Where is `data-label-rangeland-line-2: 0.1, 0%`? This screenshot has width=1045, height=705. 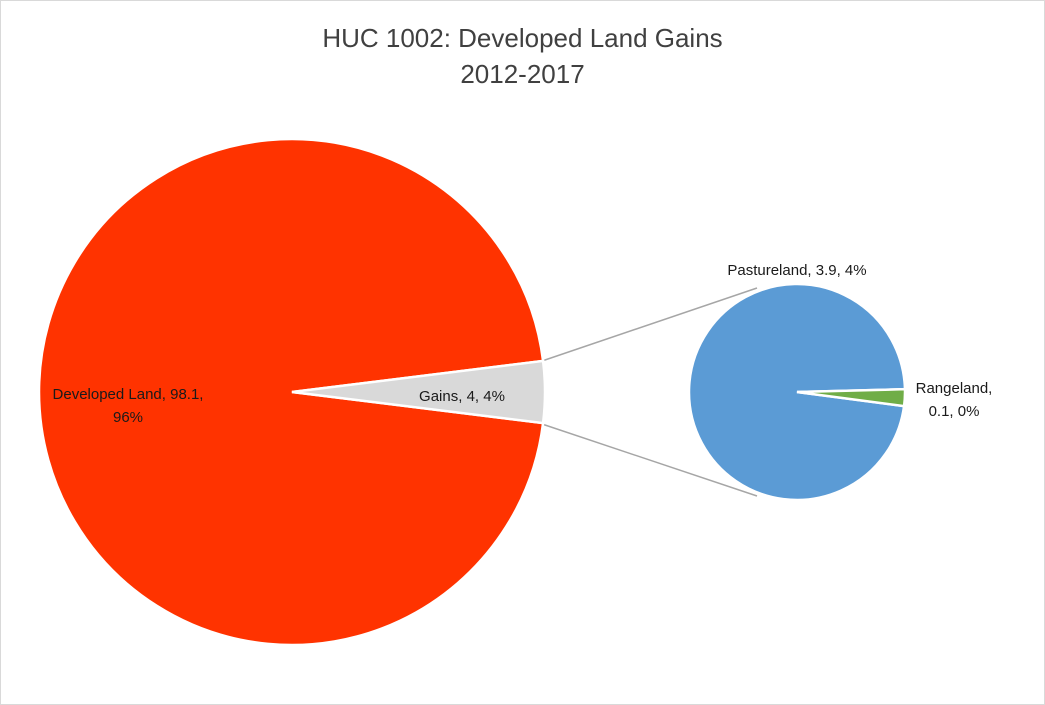
data-label-rangeland-line-2: 0.1, 0% is located at coordinates (954, 411).